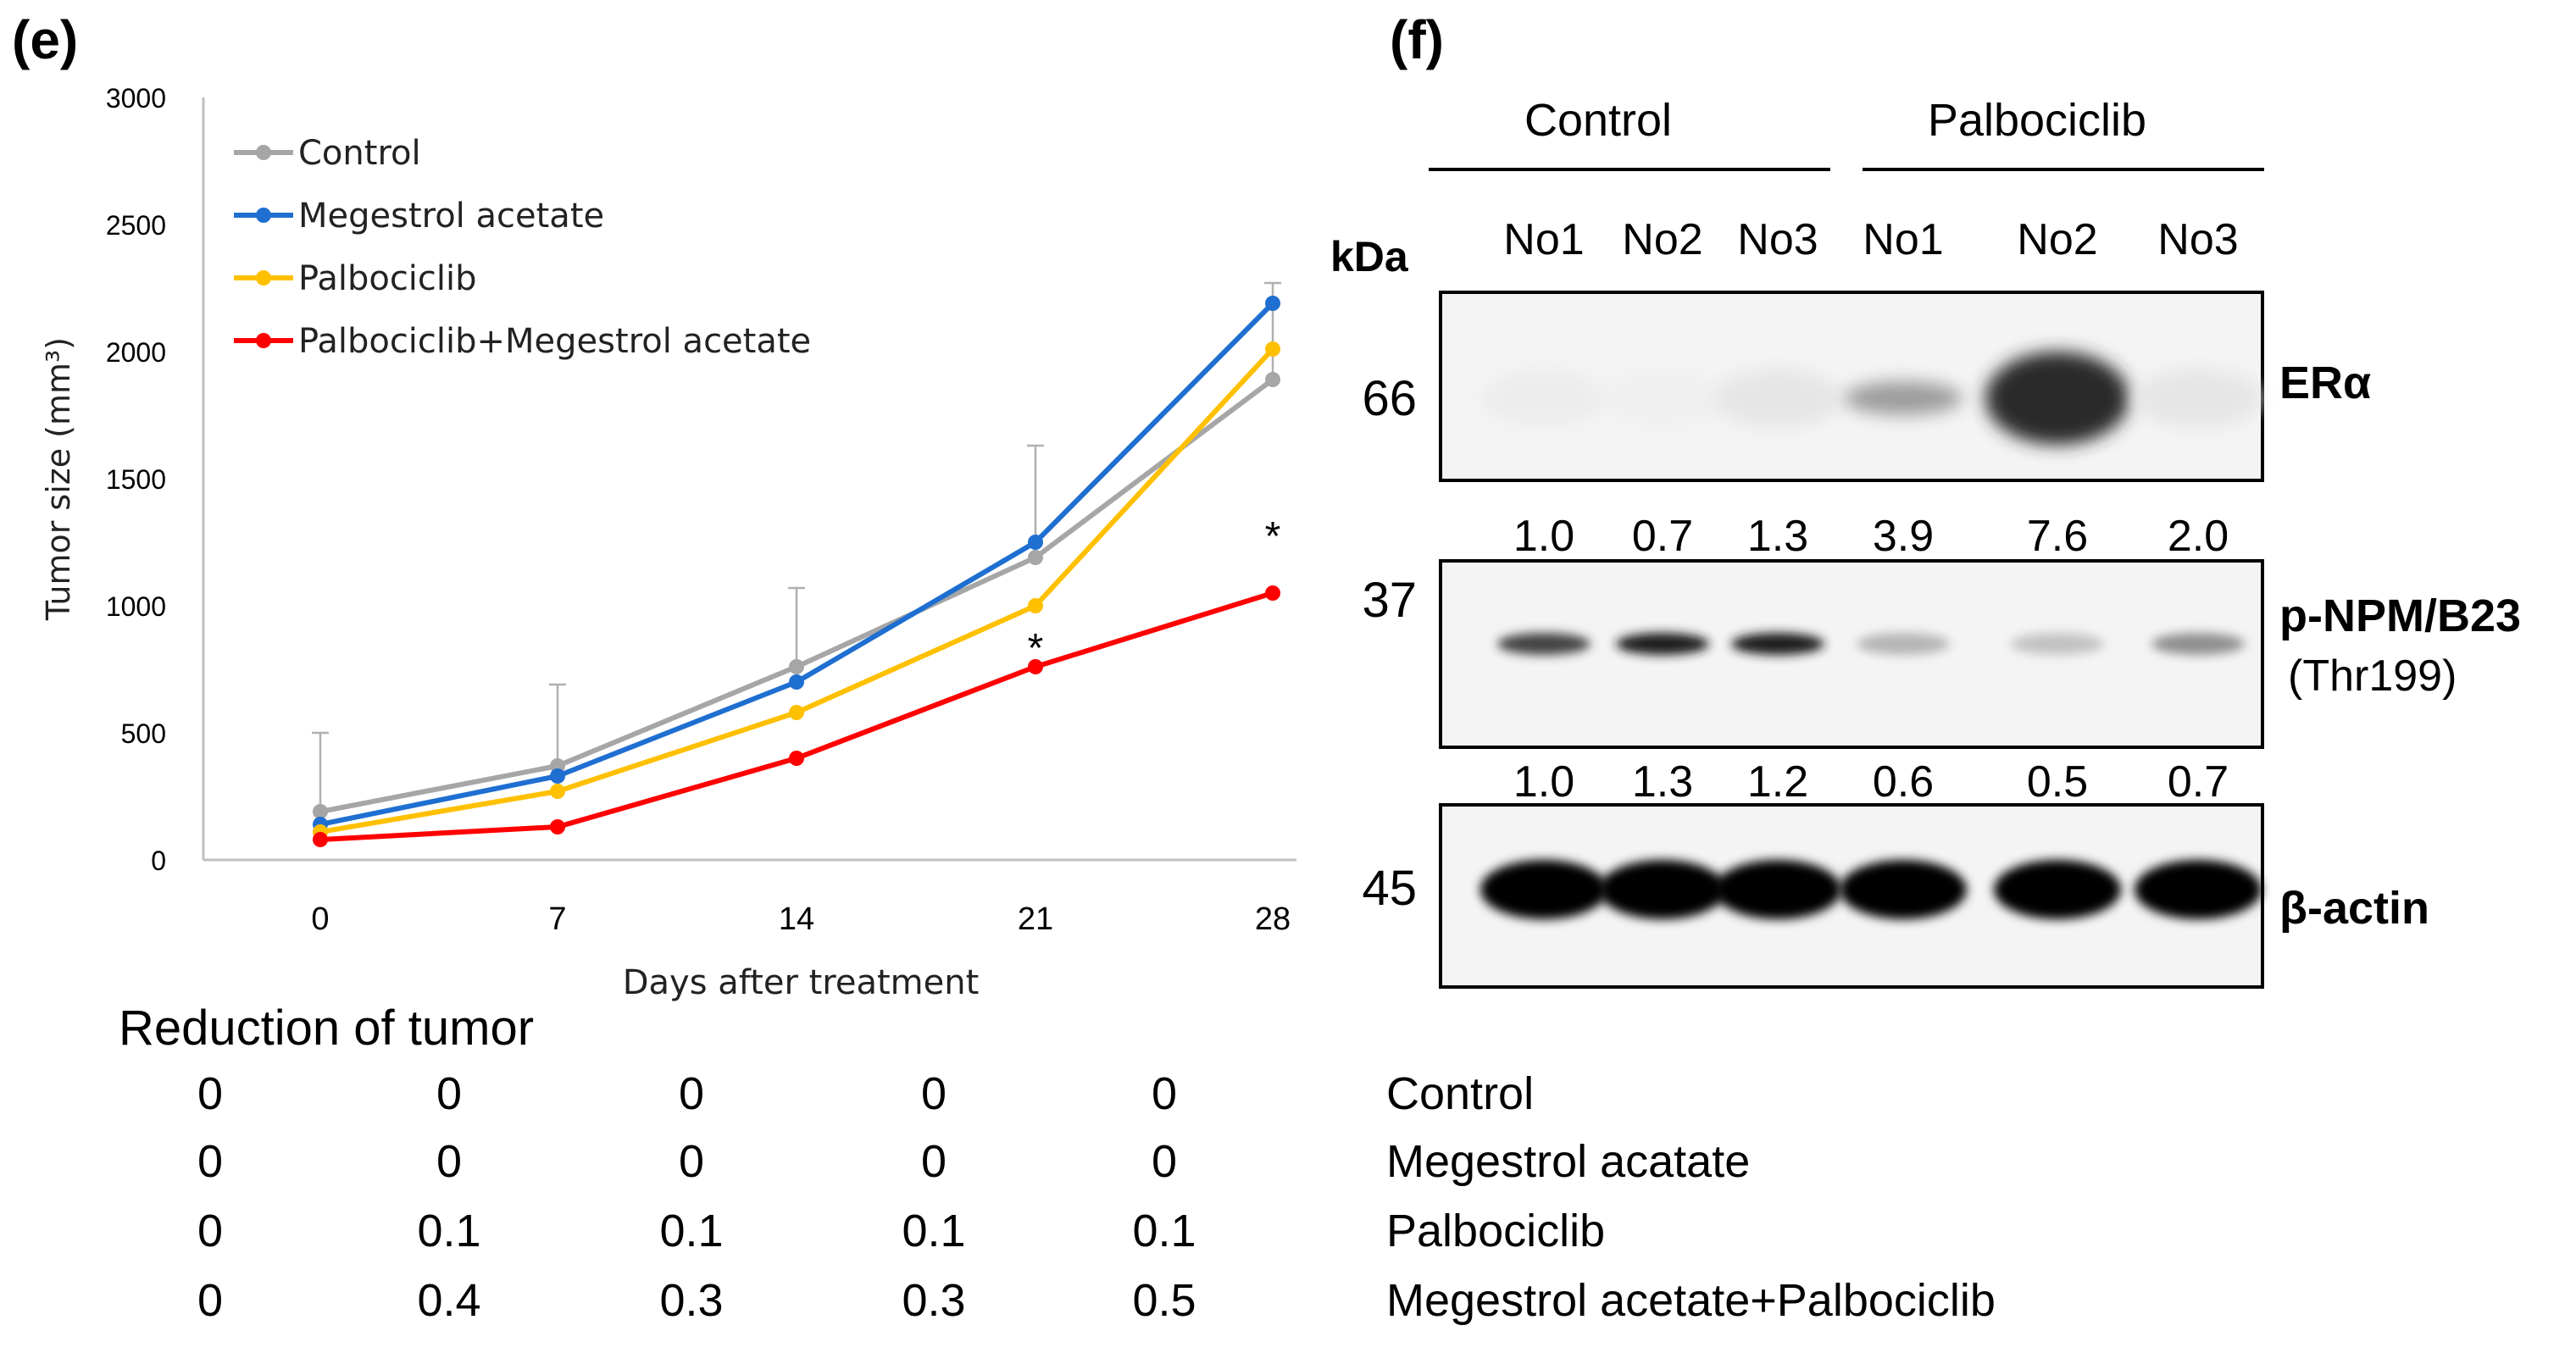  I want to click on legend-entry: Megestrol acetate, so click(451, 217).